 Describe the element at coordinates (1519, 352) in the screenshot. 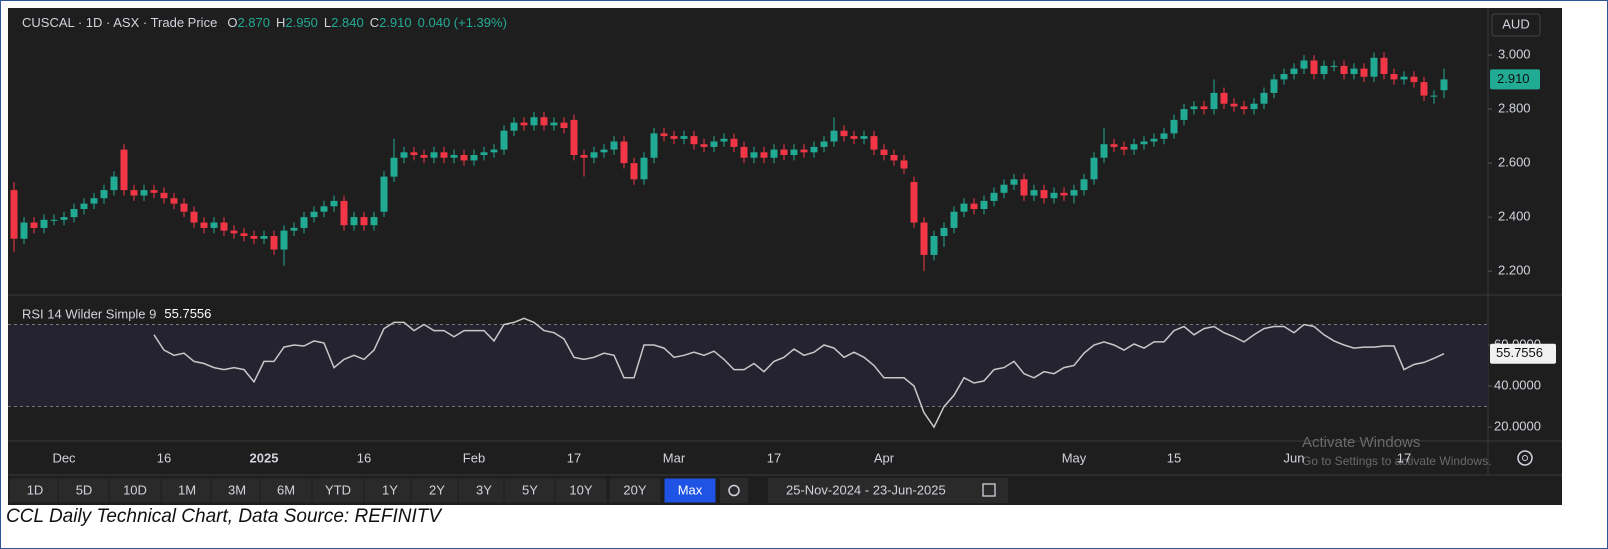

I see `last-rsi-label: 55.7556` at that location.